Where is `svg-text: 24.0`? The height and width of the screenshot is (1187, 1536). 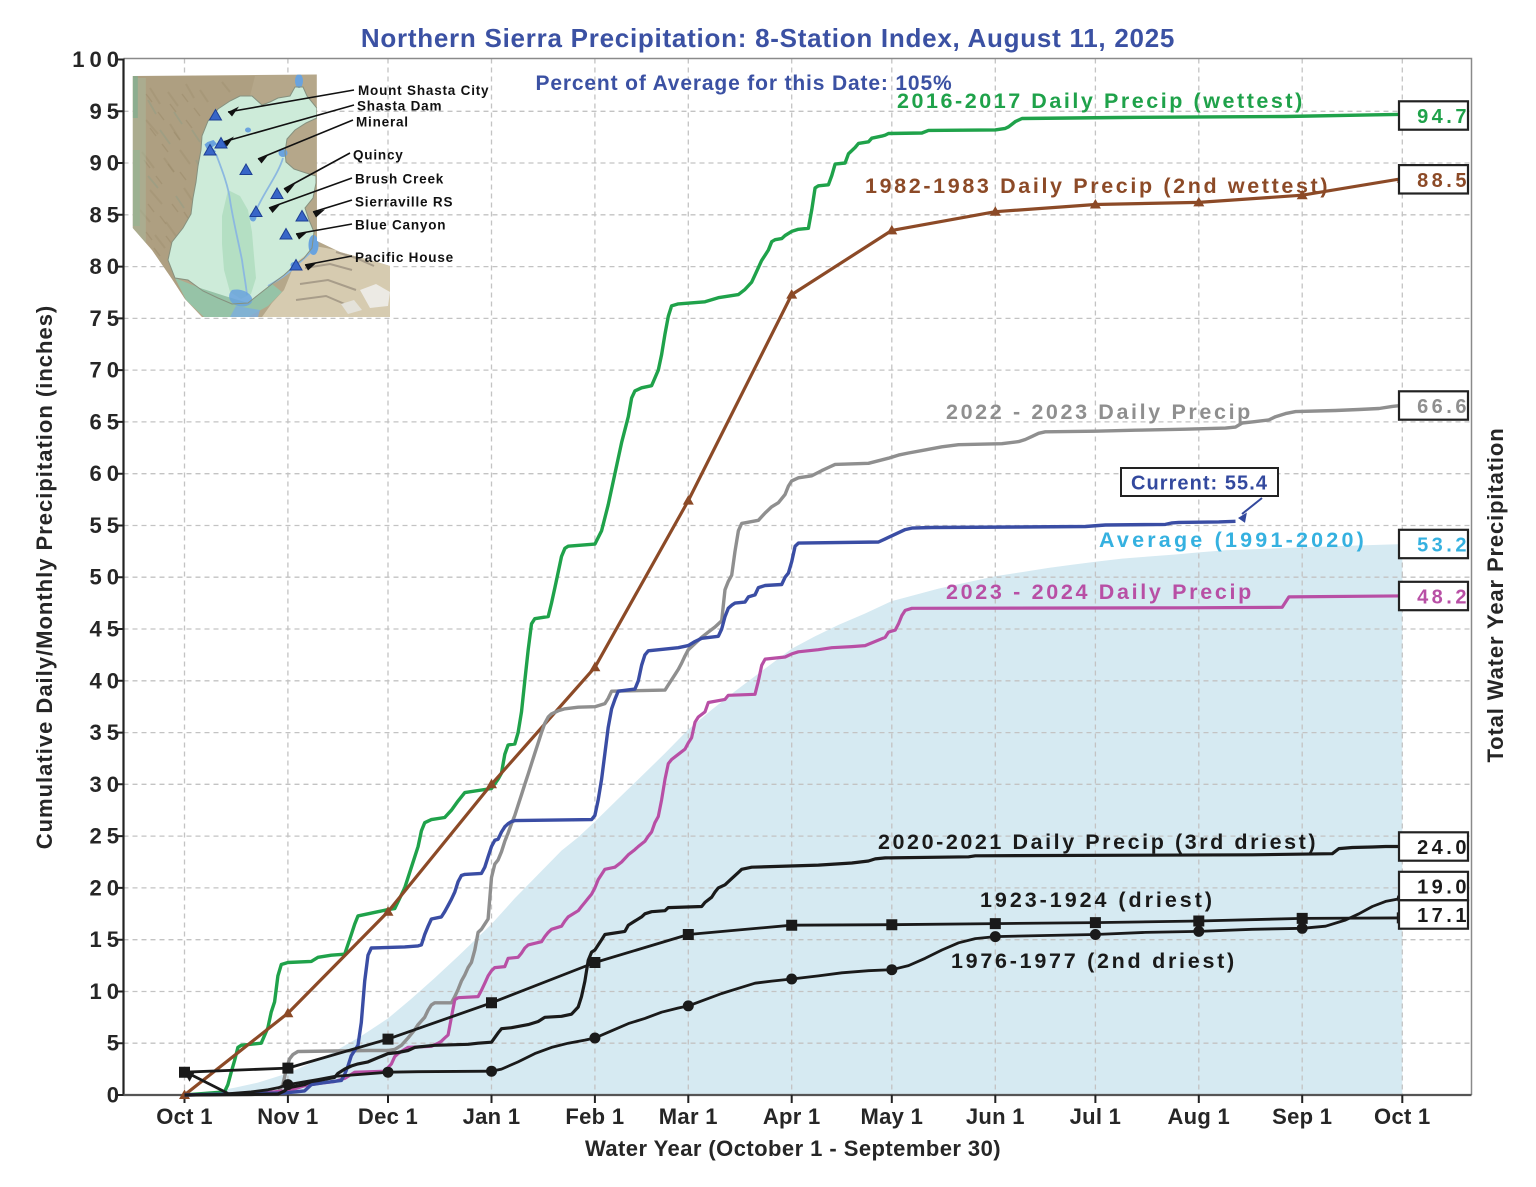 svg-text: 24.0 is located at coordinates (1443, 848).